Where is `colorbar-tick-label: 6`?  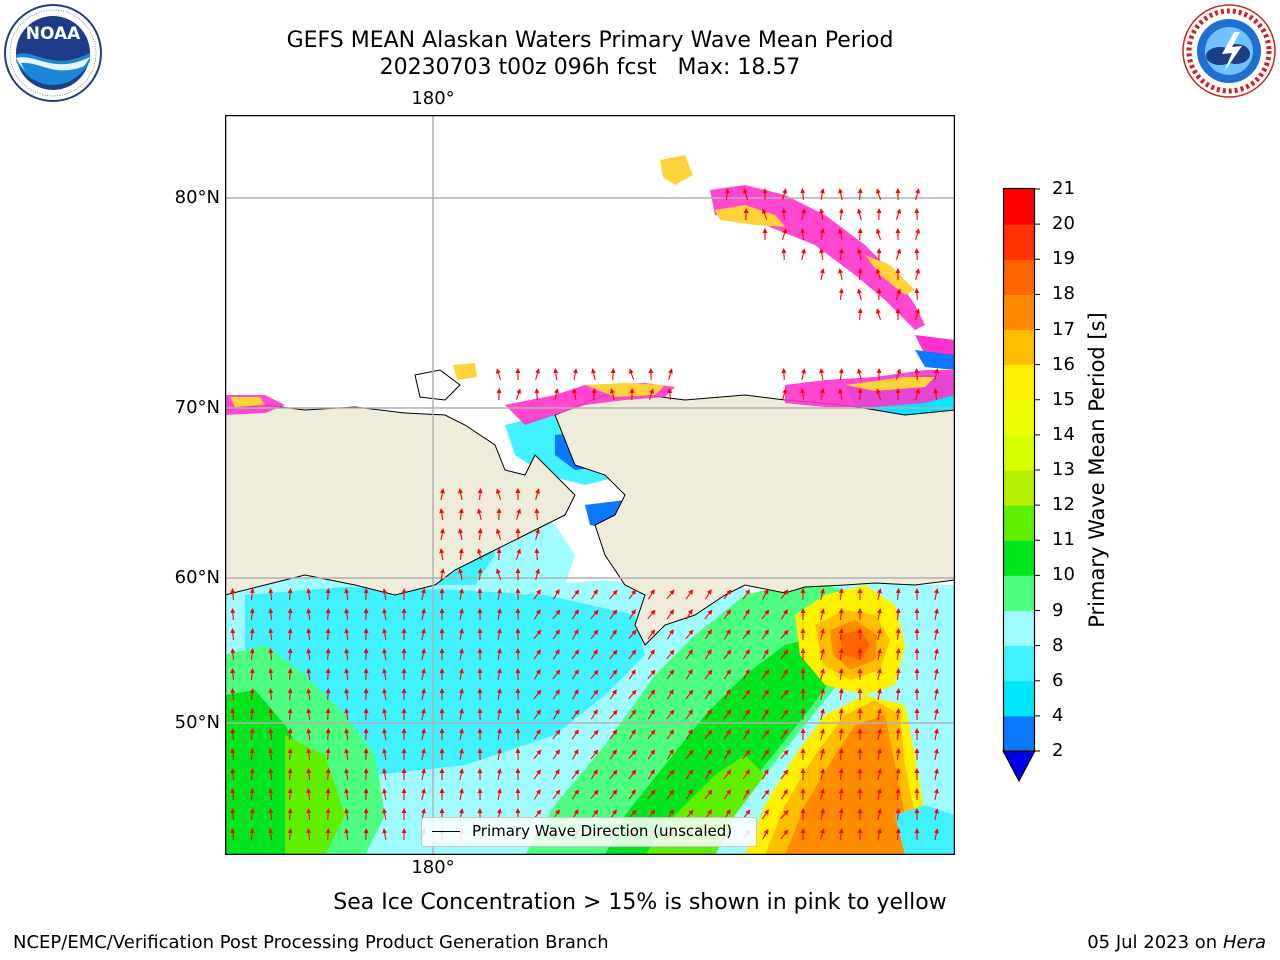
colorbar-tick-label: 6 is located at coordinates (1058, 680).